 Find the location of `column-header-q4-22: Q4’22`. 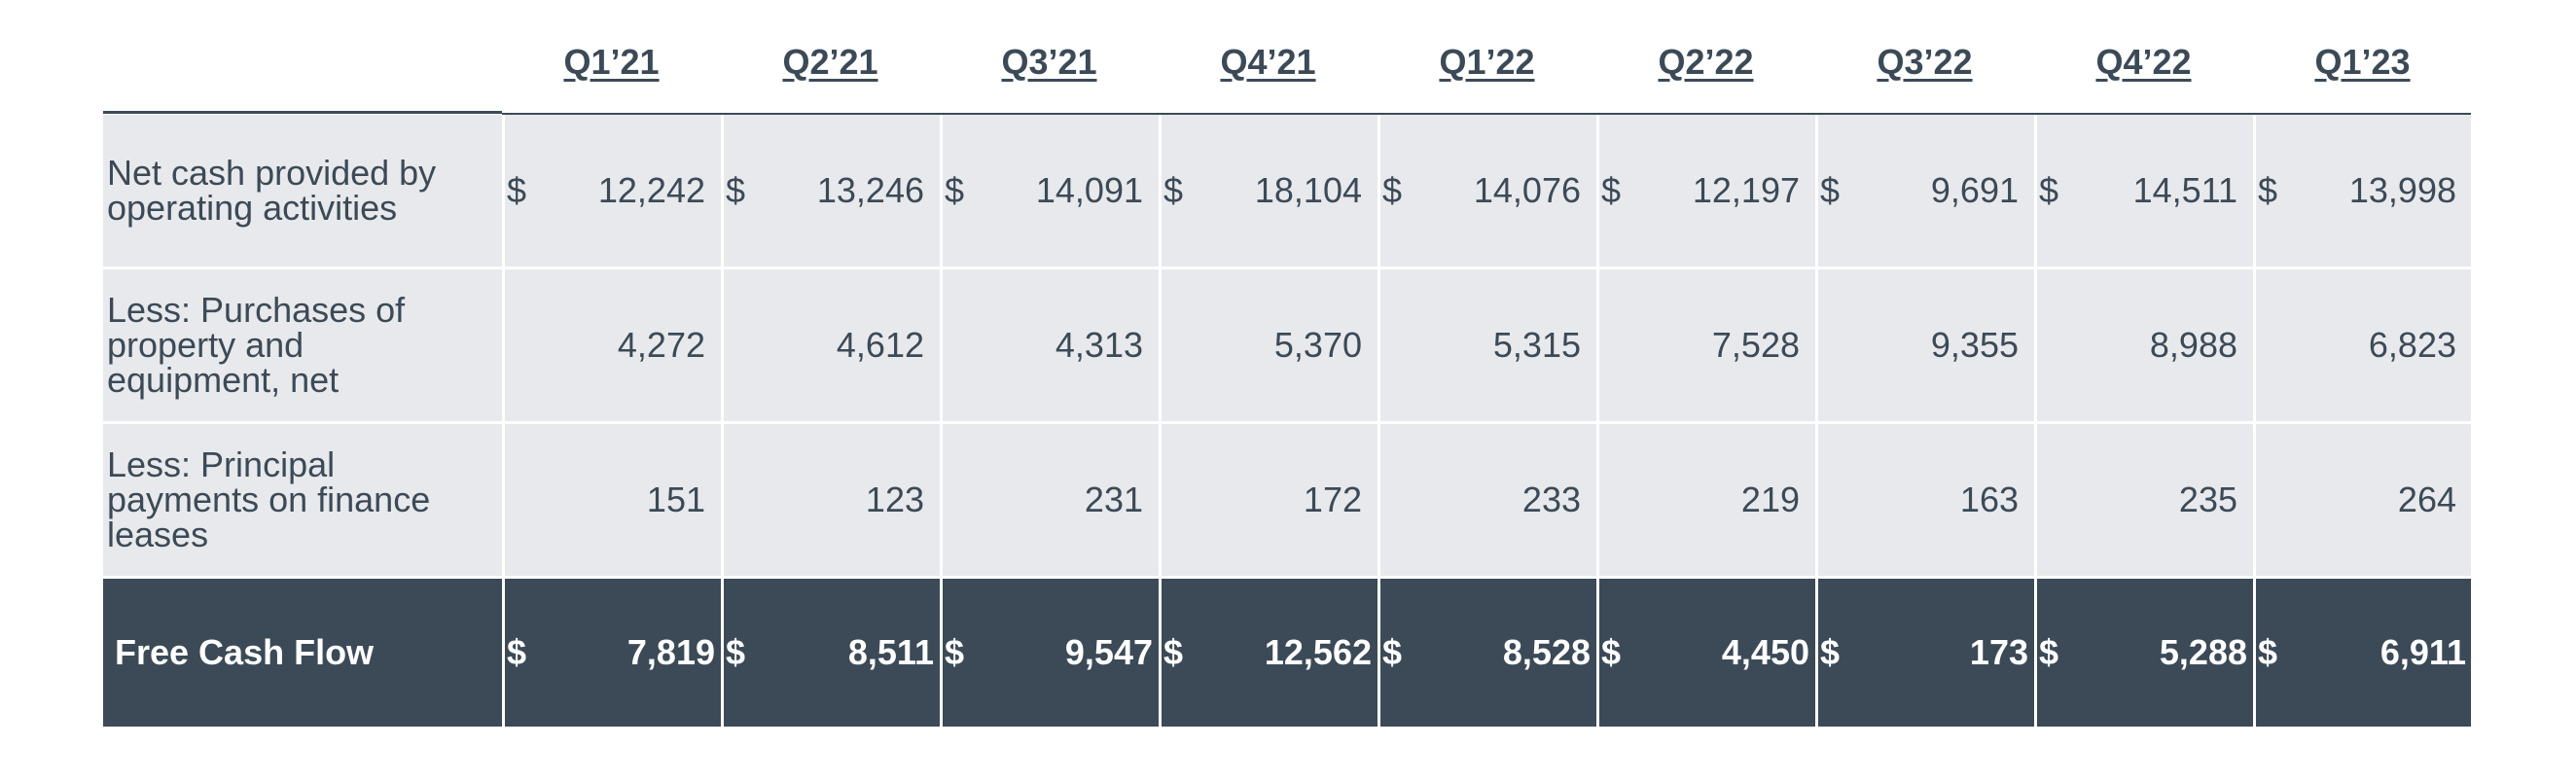

column-header-q4-22: Q4’22 is located at coordinates (2143, 62).